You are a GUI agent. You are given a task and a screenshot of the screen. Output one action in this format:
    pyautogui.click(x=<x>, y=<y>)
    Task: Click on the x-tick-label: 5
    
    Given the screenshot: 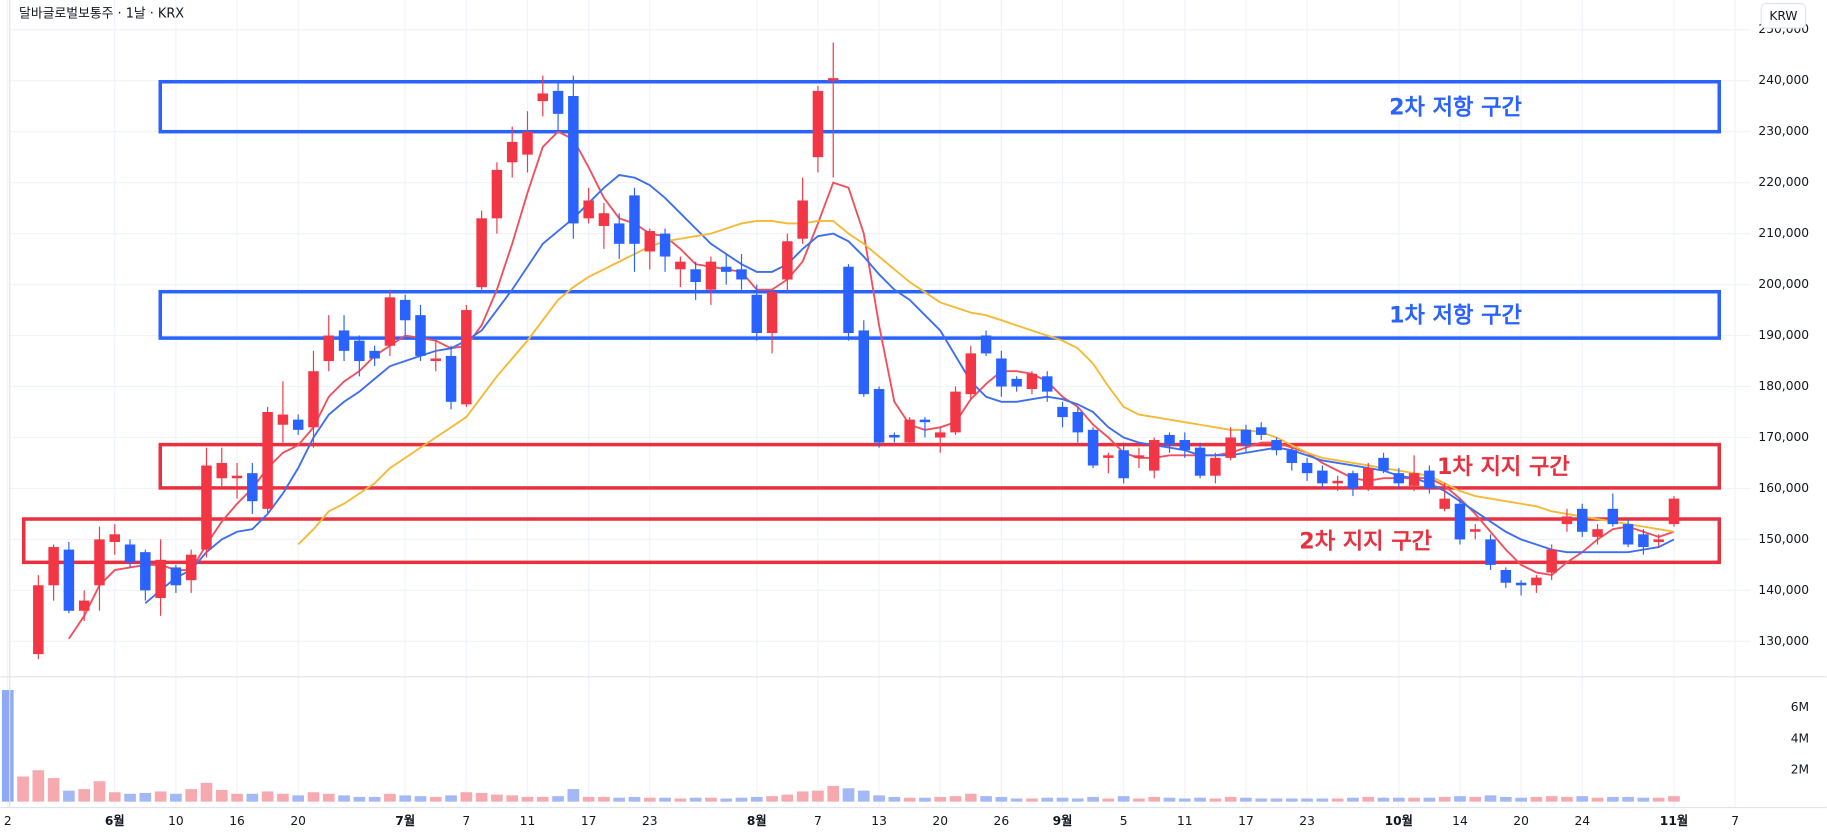 What is the action you would take?
    pyautogui.click(x=1124, y=821)
    